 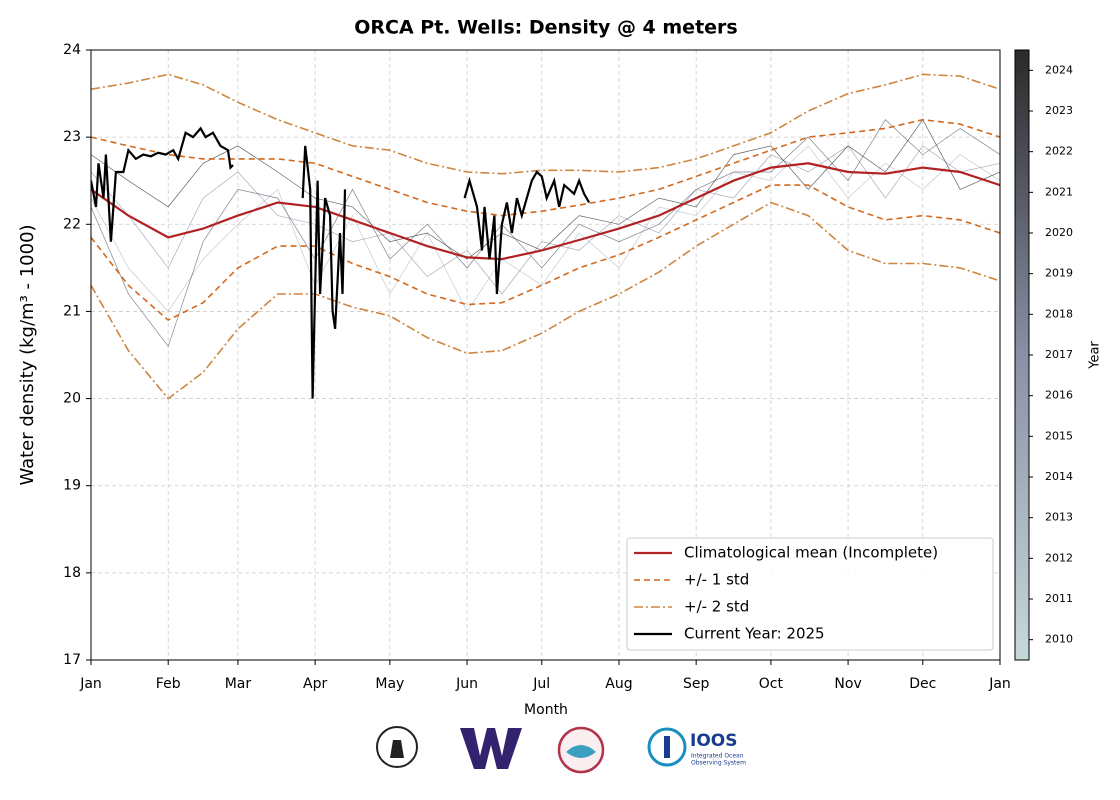 I want to click on colorbar-tick-label: 2010, so click(x=1059, y=639).